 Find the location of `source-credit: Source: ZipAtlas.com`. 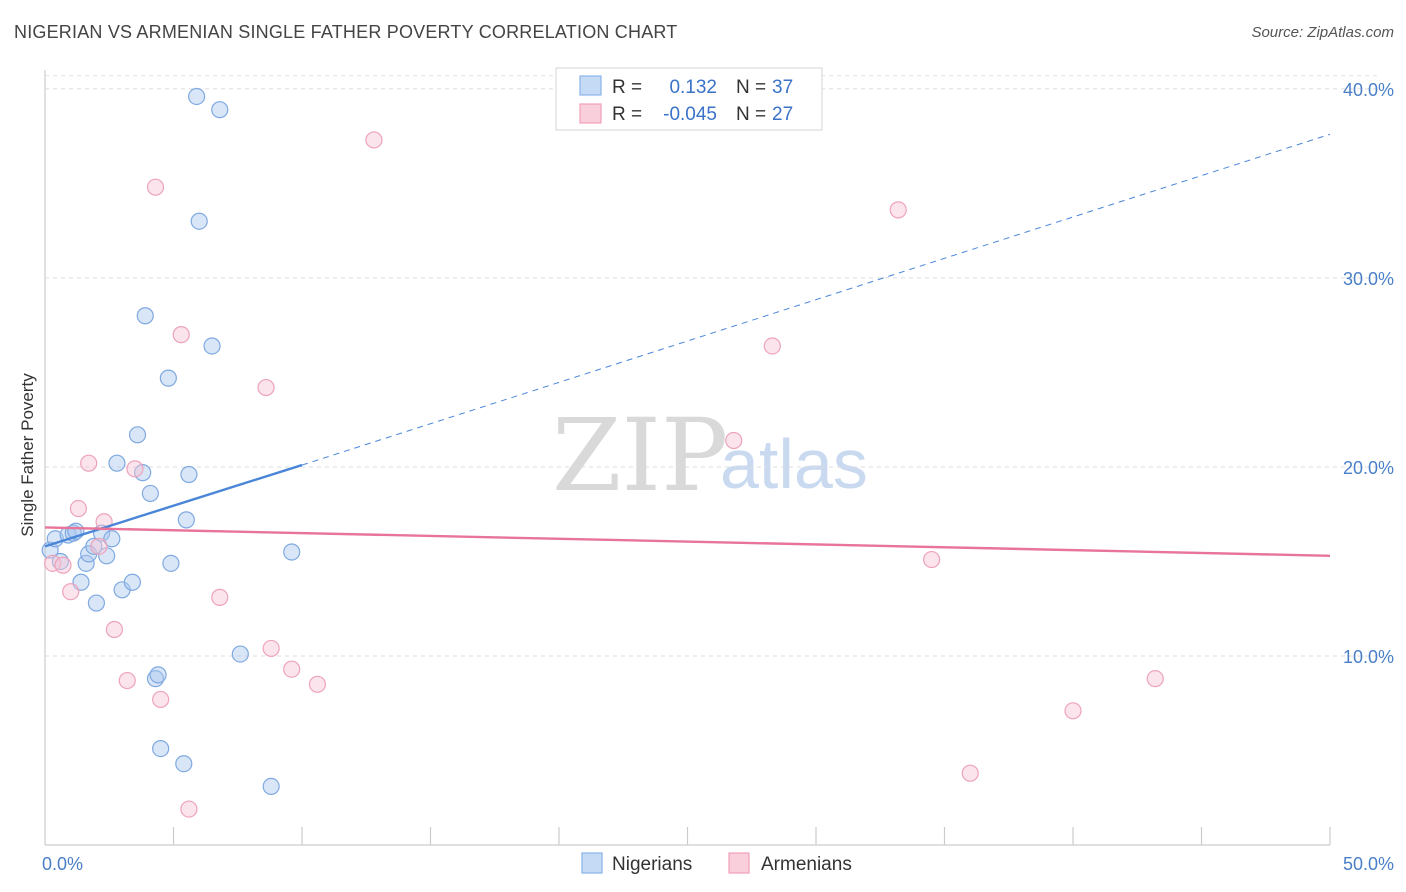

source-credit: Source: ZipAtlas.com is located at coordinates (1322, 32).